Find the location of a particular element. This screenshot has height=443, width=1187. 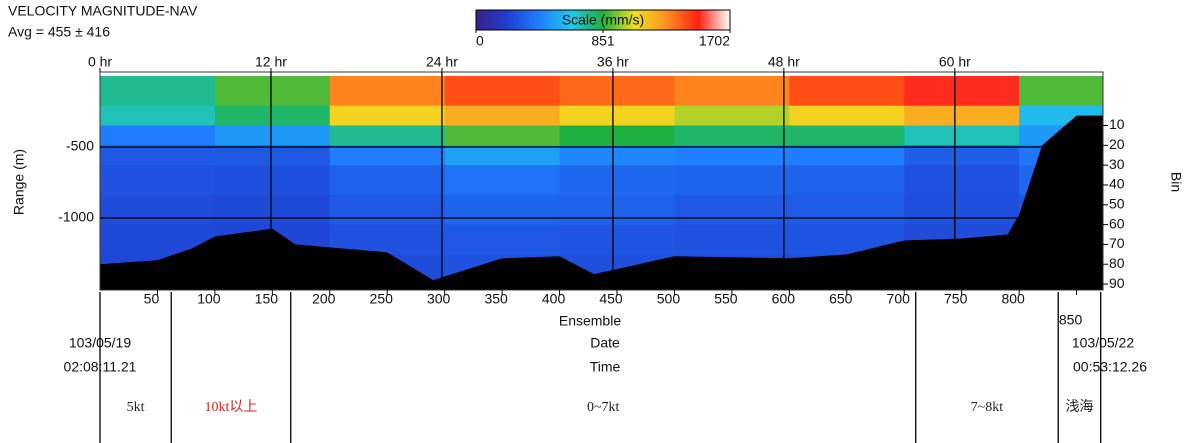

date-label: Date is located at coordinates (605, 343).